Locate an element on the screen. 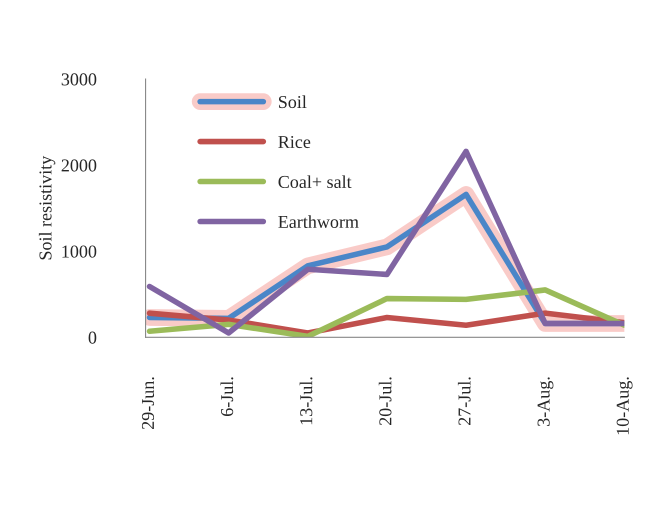 This screenshot has height=527, width=647. y-axis-title: Soil resistivity is located at coordinates (47, 208).